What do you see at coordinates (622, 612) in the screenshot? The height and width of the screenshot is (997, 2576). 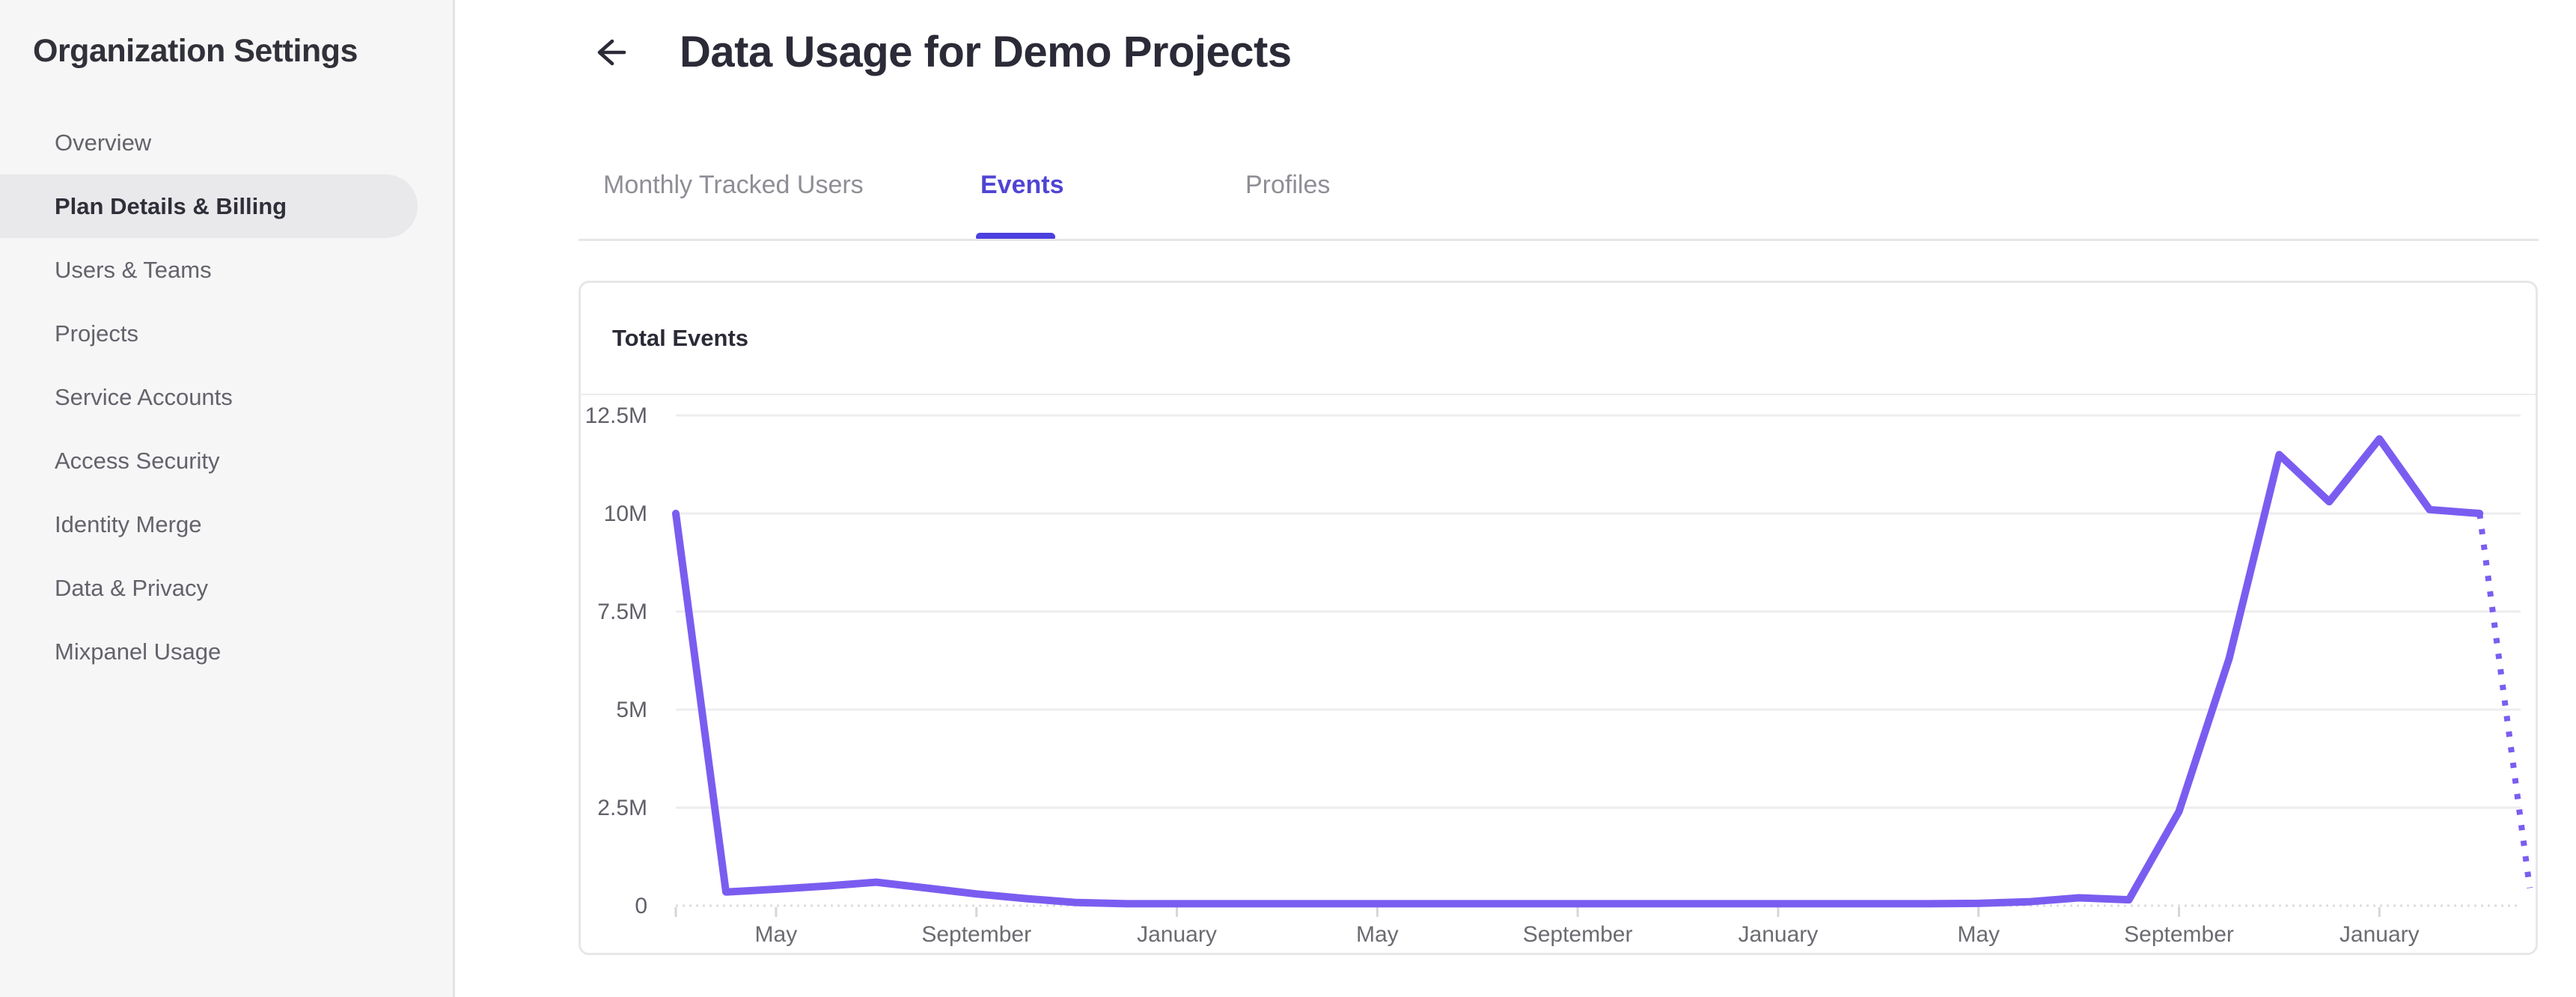 I see `y-axis-label: 7.5M` at bounding box center [622, 612].